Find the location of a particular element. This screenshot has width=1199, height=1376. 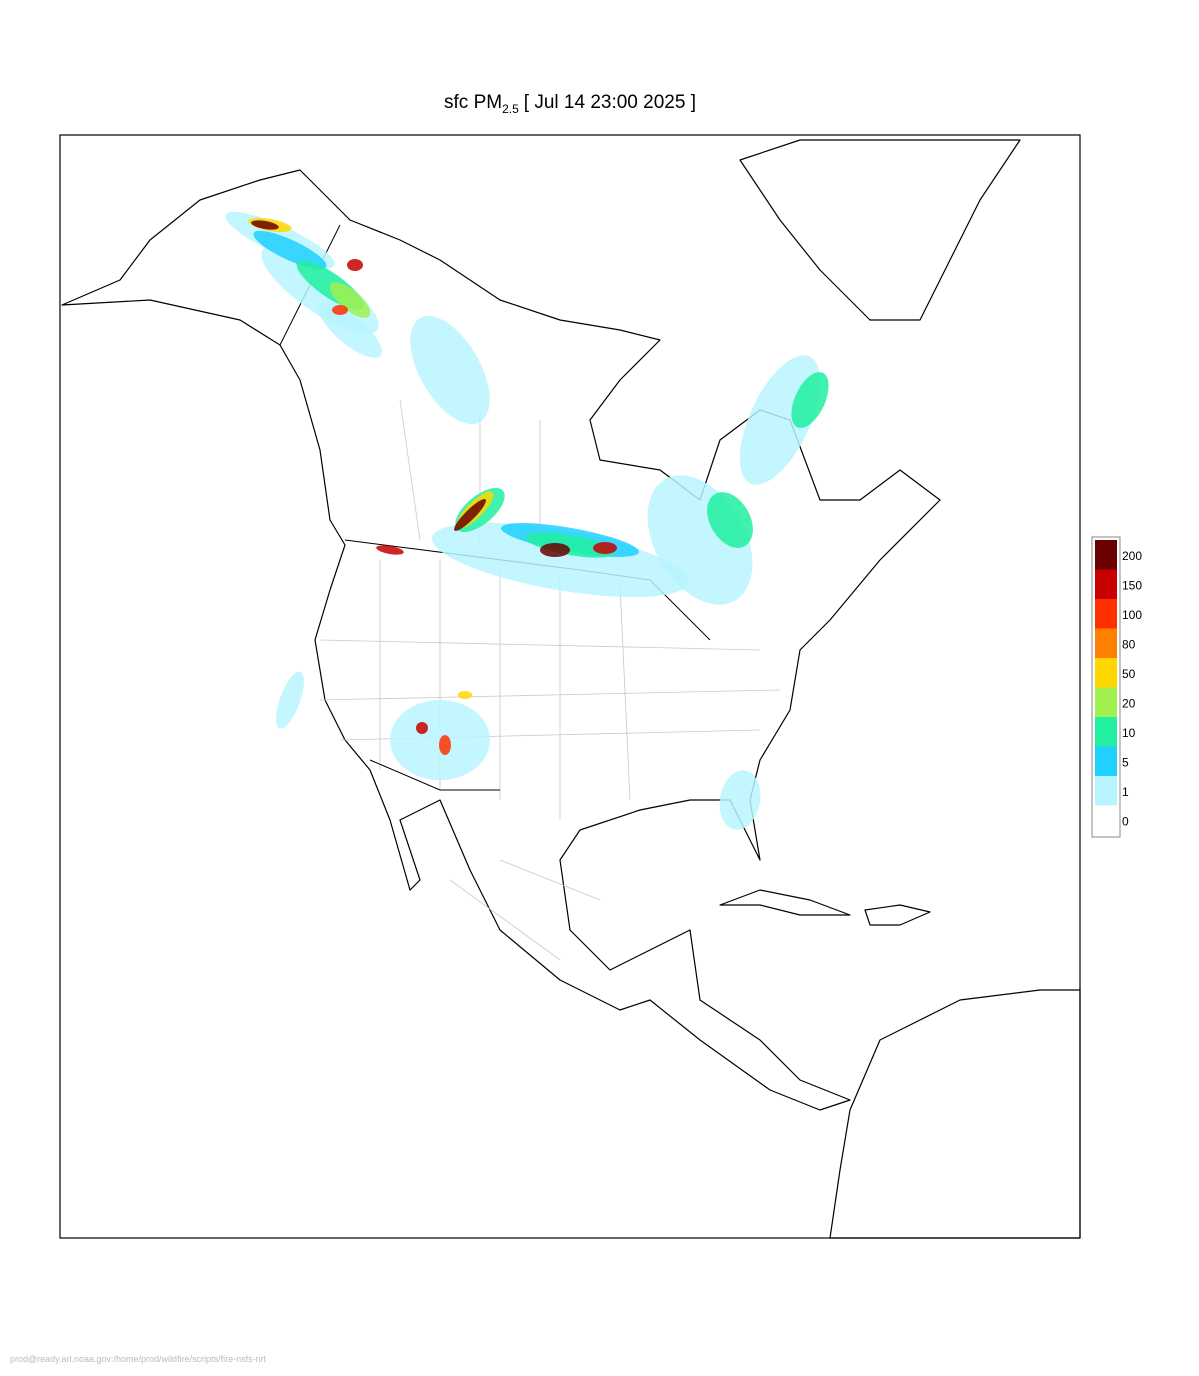

title: sfc PM2.5 [ Jul 14 23:00 2025 ] is located at coordinates (570, 104).